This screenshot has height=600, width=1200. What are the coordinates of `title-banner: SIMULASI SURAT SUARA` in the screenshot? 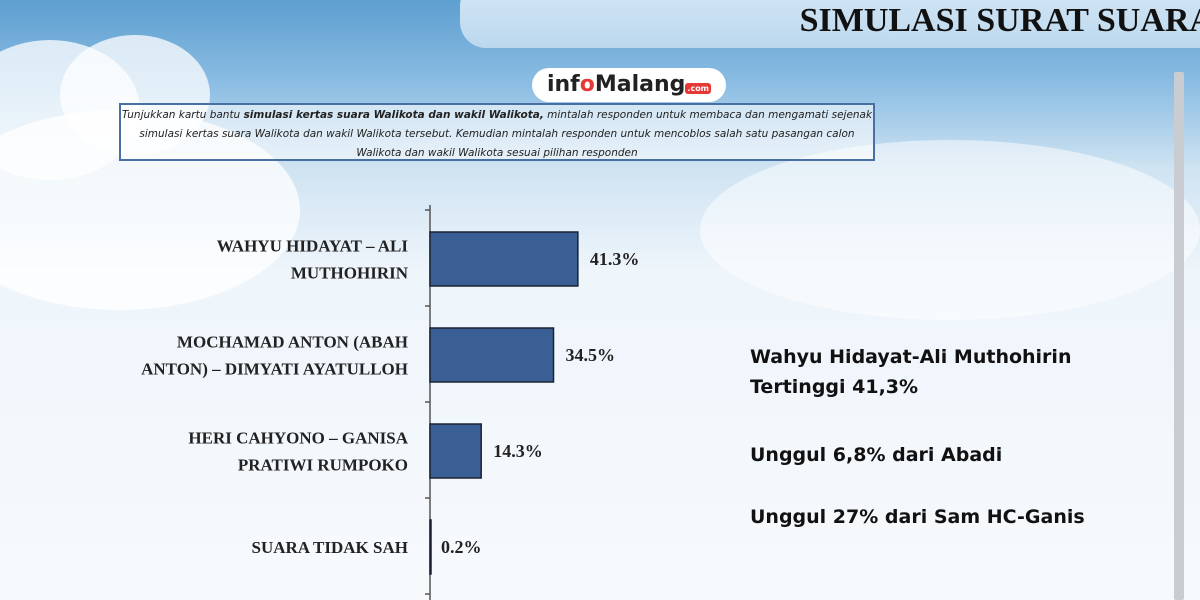 It's located at (830, 24).